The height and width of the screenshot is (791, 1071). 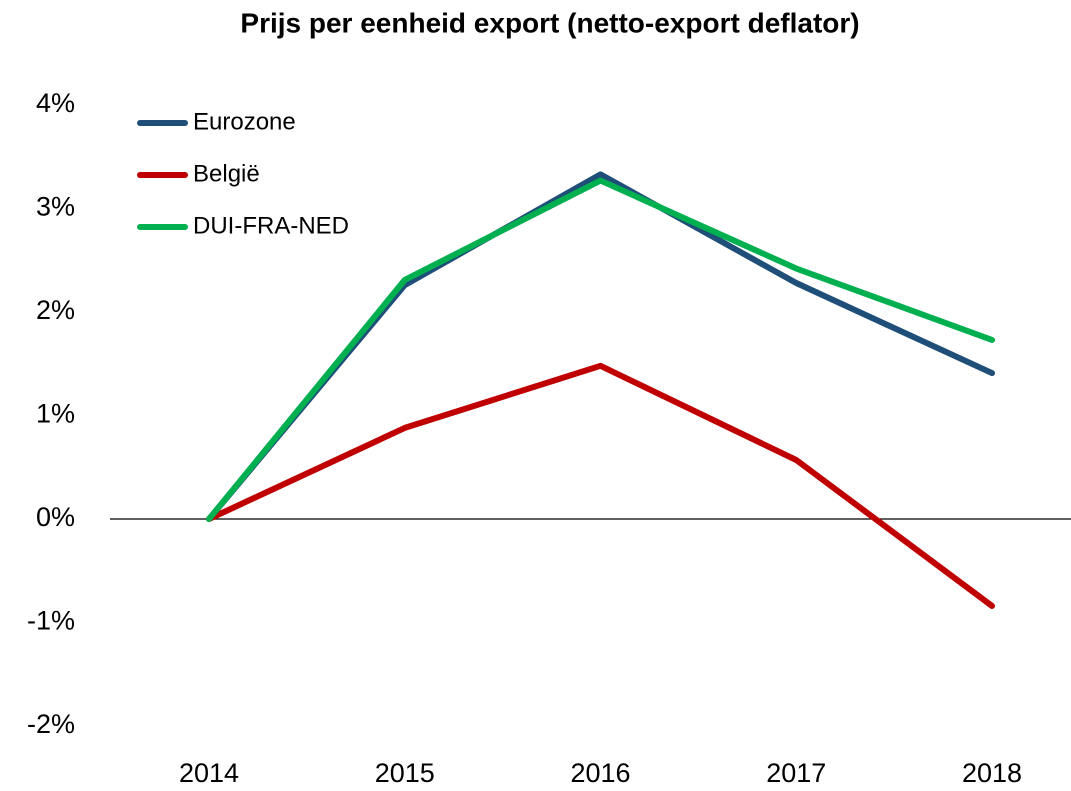 I want to click on x-tick-label: 2014, so click(x=209, y=773).